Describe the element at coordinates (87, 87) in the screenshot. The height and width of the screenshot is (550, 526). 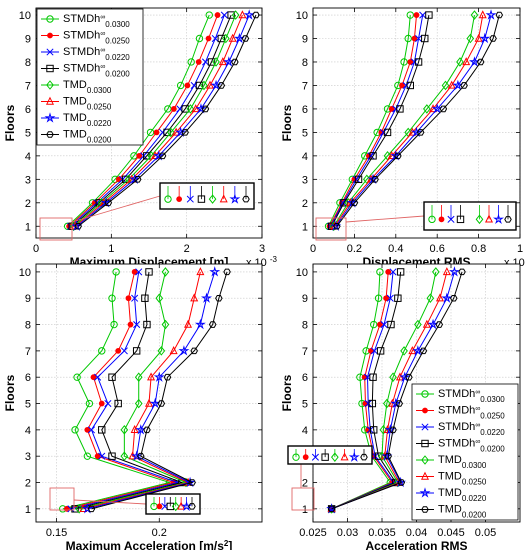
I see `legend-label: TMD0.0300` at that location.